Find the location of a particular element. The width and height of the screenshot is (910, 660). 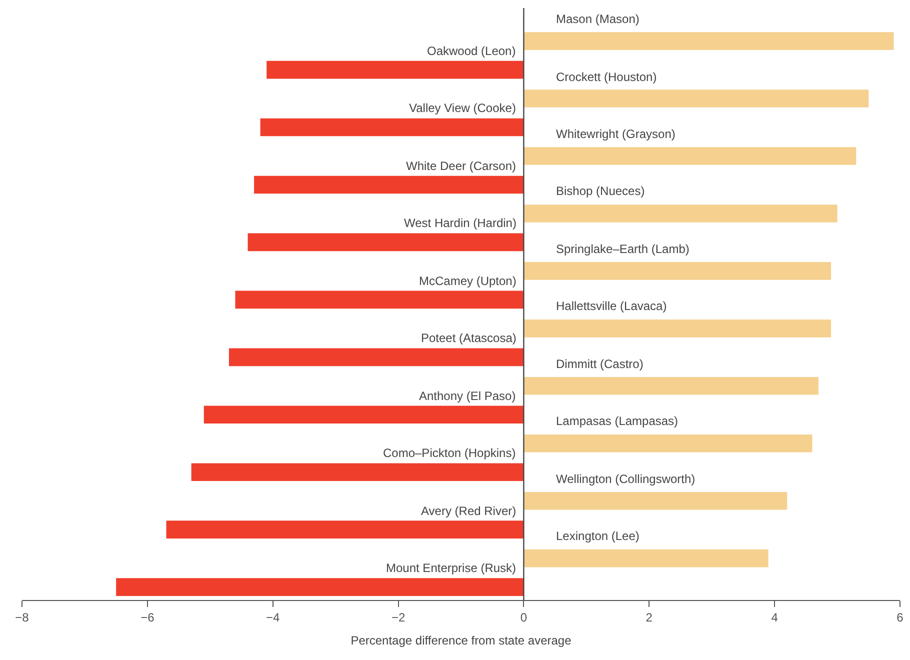

y-tick-label: Avery (Red River) is located at coordinates (468, 511).